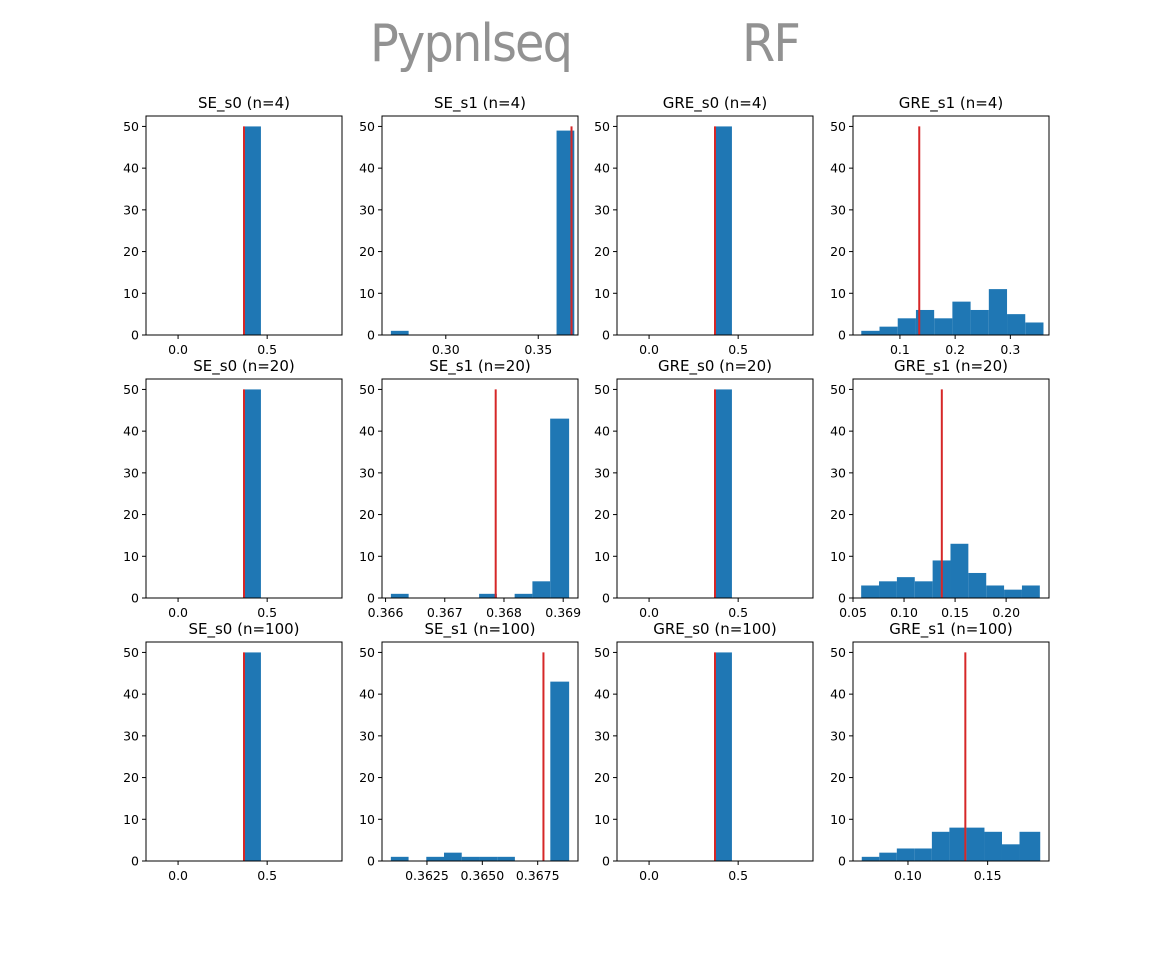  Describe the element at coordinates (951, 366) in the screenshot. I see `subplot-title: GRE_s1 (n=20)` at that location.